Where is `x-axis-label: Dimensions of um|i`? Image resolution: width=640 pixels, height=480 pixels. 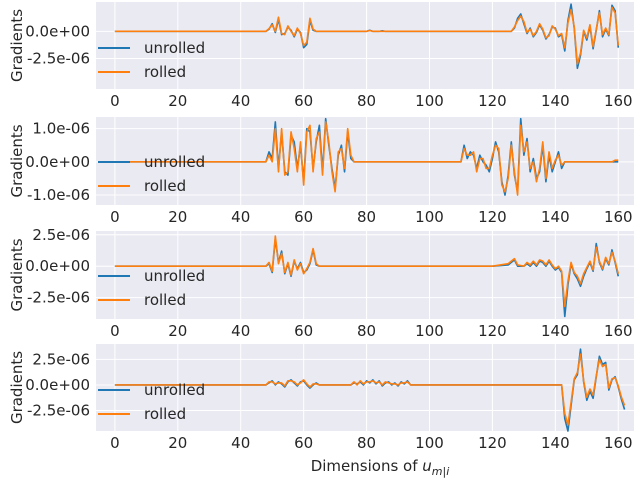 x-axis-label: Dimensions of um|i is located at coordinates (380, 467).